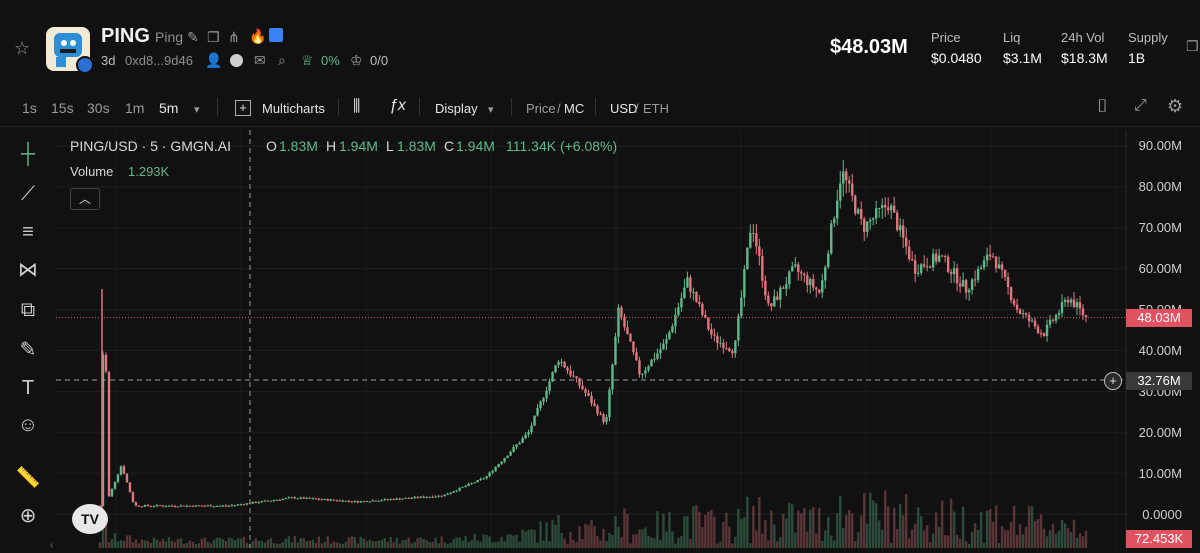  Describe the element at coordinates (169, 108) in the screenshot. I see `interval-5m: 5m` at that location.